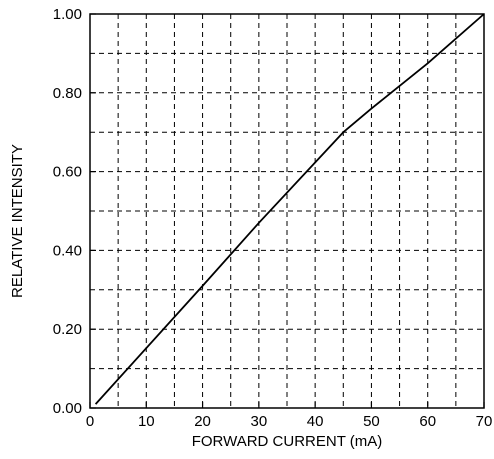 The height and width of the screenshot is (459, 494). I want to click on y-tick-label: 0.20, so click(67, 329).